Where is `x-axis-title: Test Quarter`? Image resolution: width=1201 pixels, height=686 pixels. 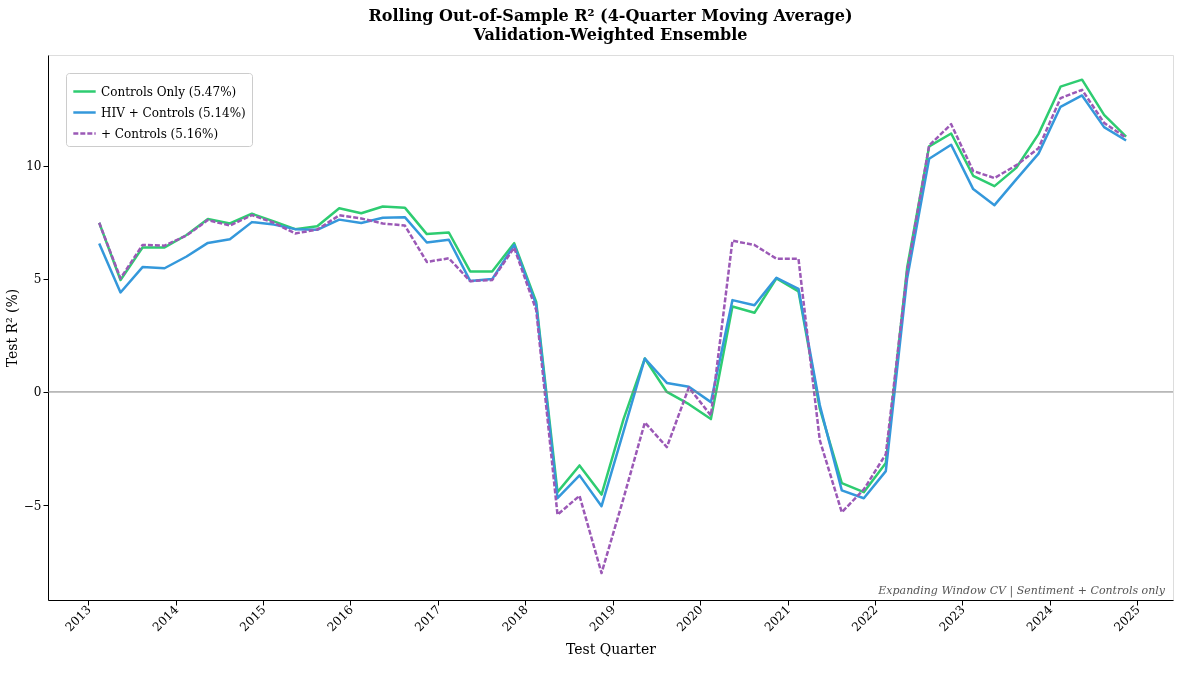 x-axis-title: Test Quarter is located at coordinates (611, 649).